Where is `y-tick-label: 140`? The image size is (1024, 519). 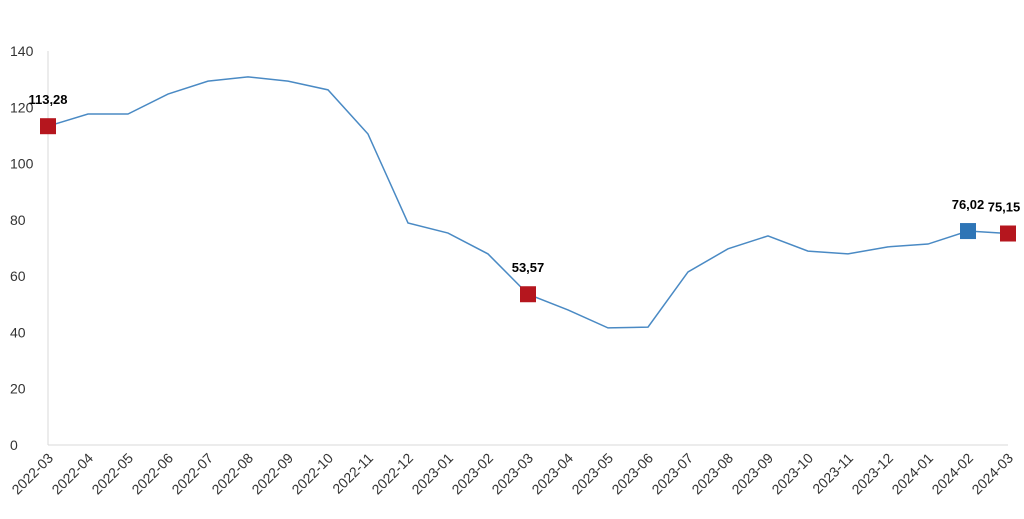 y-tick-label: 140 is located at coordinates (22, 51).